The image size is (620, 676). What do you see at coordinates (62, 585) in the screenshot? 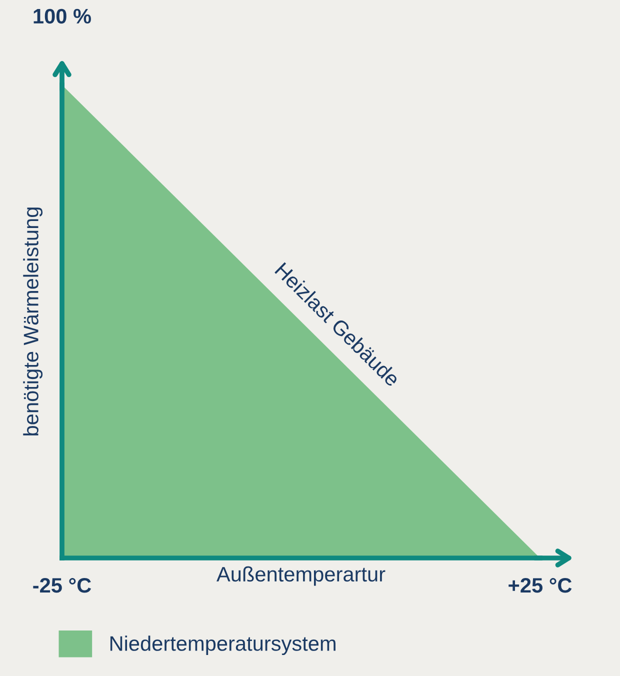
I see `x-tick-label: -25 °C` at bounding box center [62, 585].